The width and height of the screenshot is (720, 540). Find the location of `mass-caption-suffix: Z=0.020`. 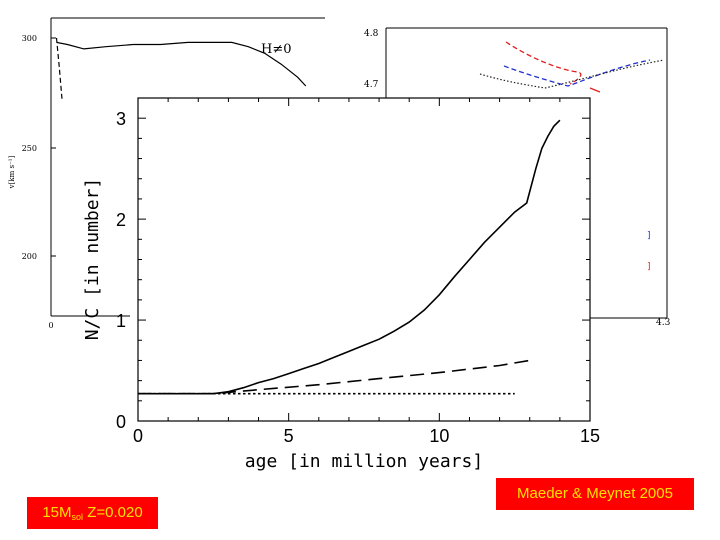

mass-caption-suffix: Z=0.020 is located at coordinates (113, 512).